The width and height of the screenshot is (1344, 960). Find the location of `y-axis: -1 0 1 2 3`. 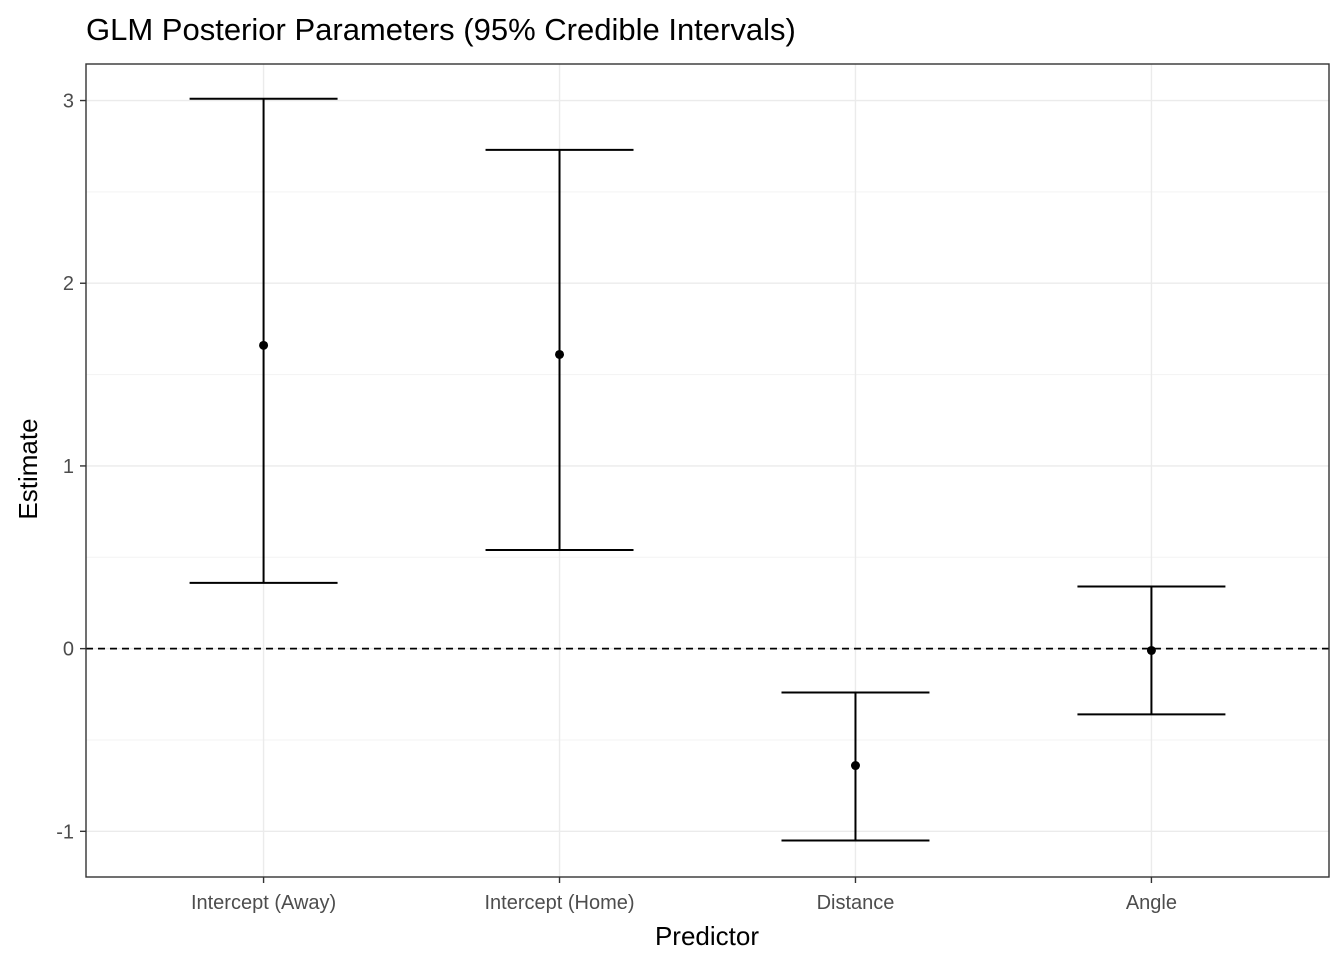

y-axis: -1 0 1 2 3 is located at coordinates (71, 467).